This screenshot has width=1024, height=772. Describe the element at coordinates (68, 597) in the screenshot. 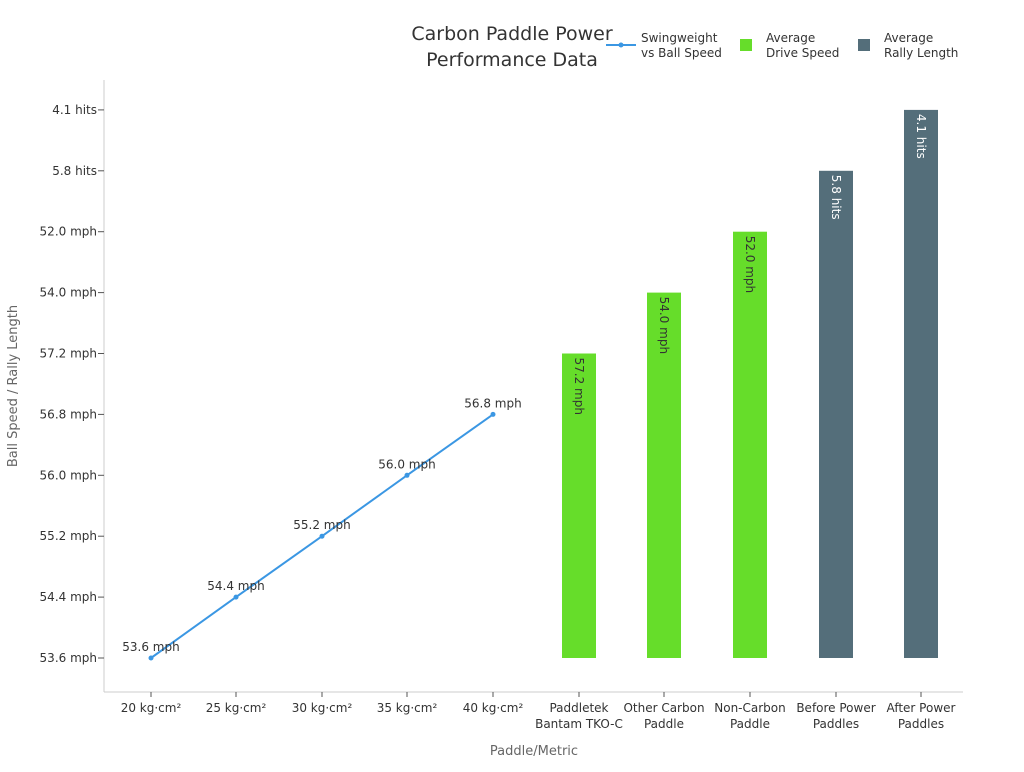

I see `y-tick-label: 54.4 mph` at that location.